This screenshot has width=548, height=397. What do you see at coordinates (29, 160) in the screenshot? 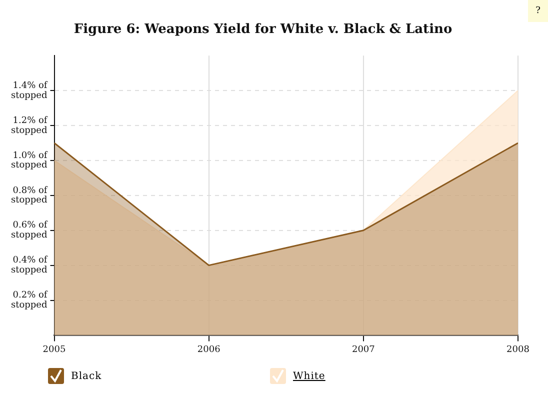
I see `y-tick-label: 1.0% of stopped` at bounding box center [29, 160].